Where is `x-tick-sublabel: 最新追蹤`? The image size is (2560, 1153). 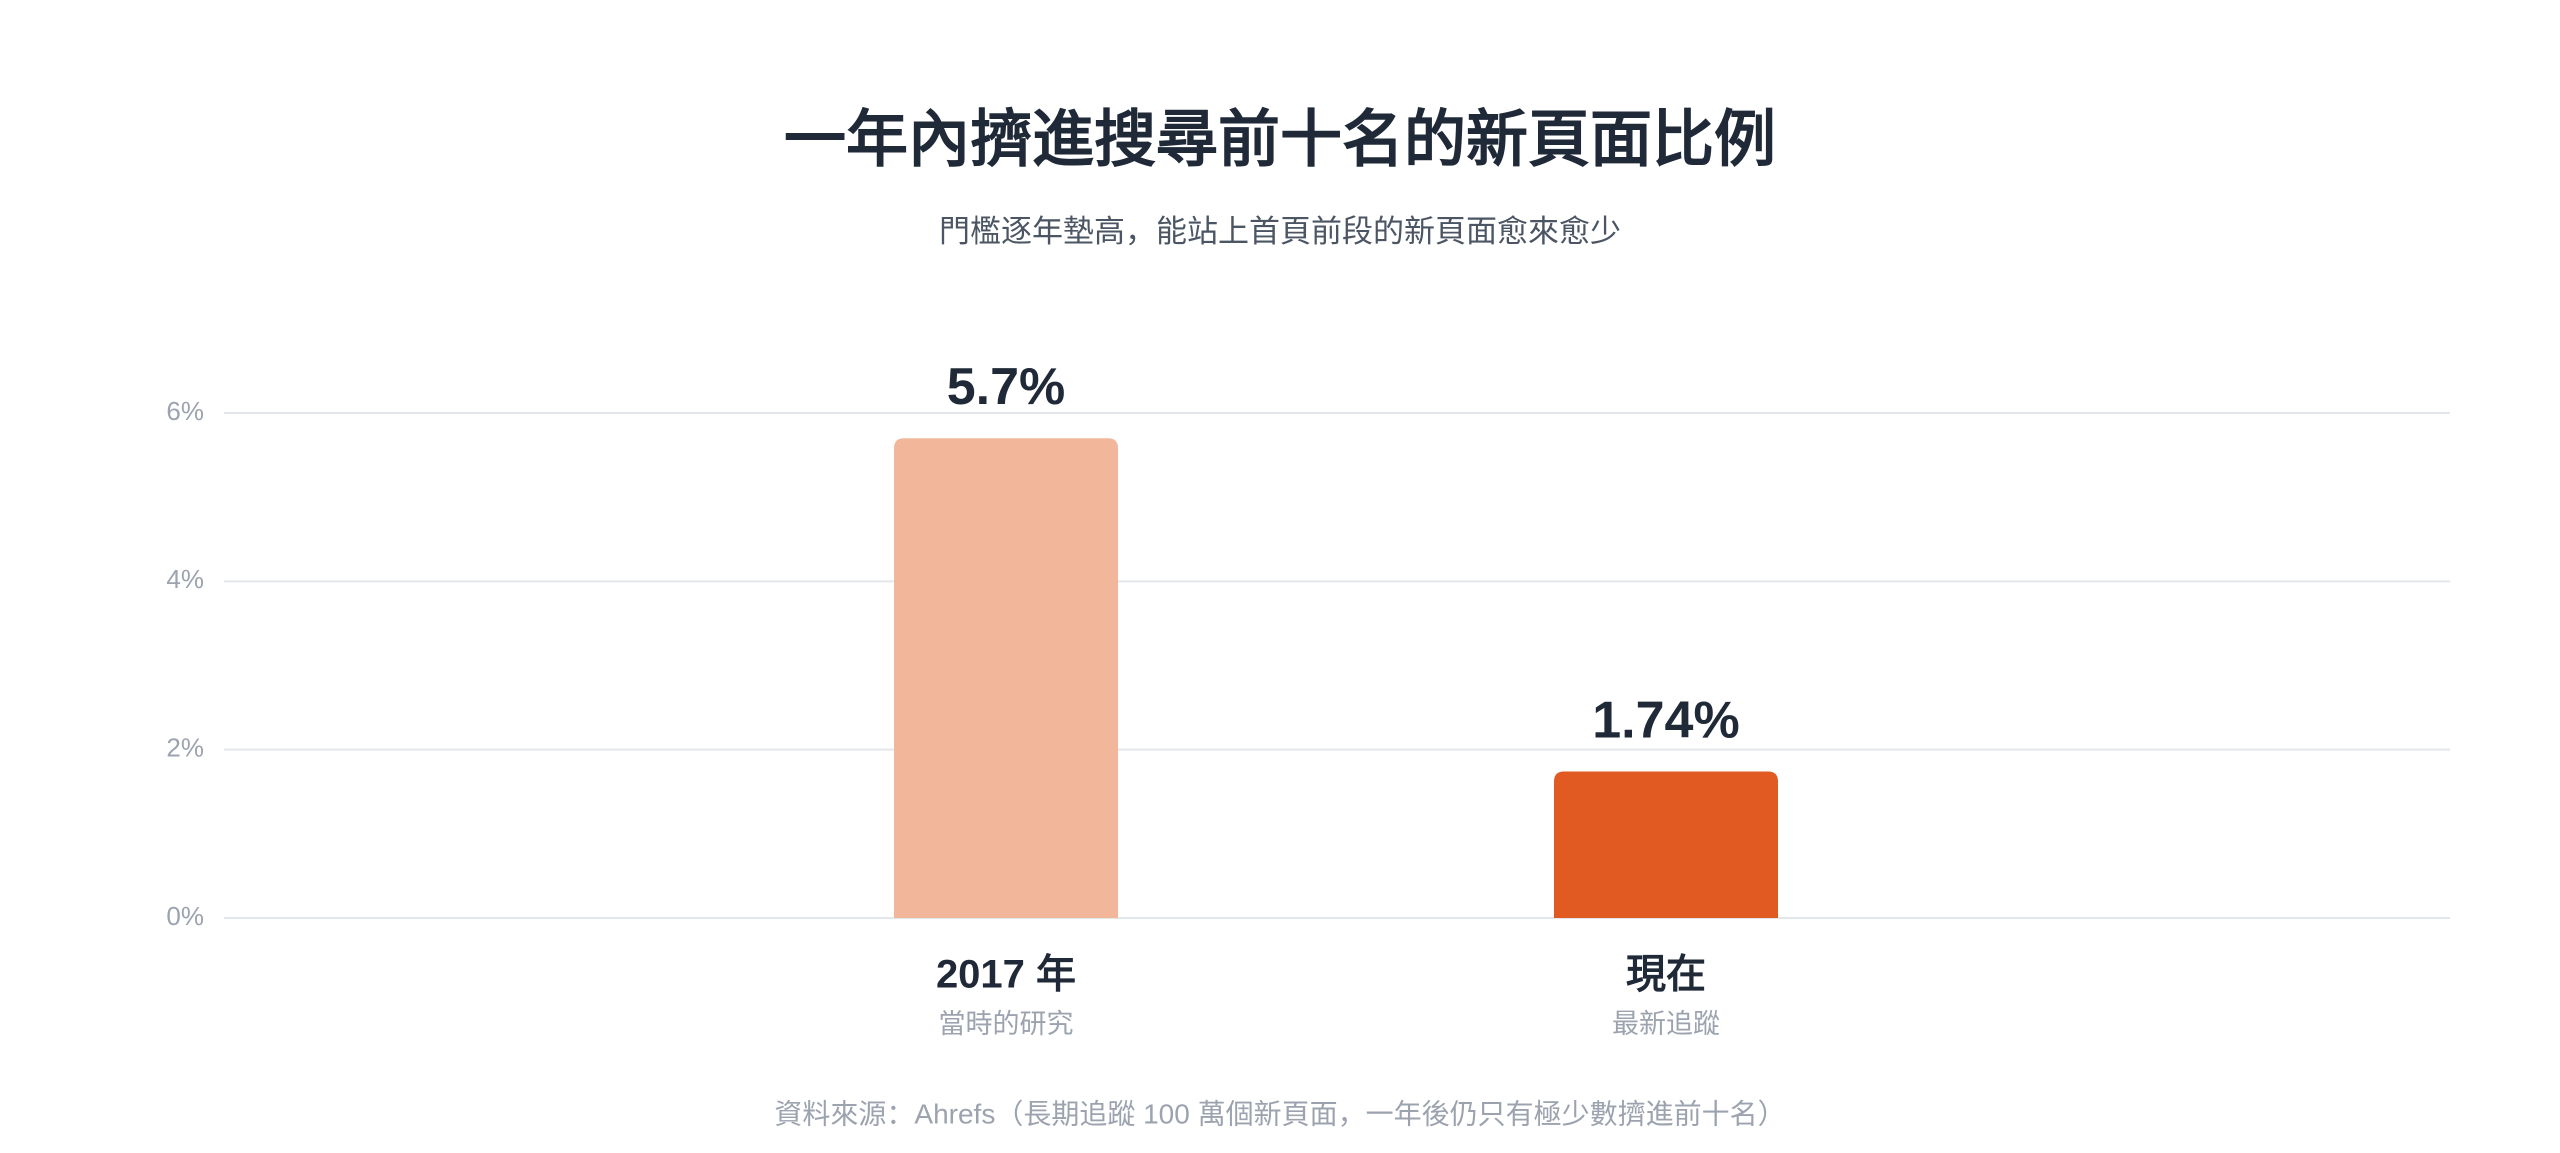
x-tick-sublabel: 最新追蹤 is located at coordinates (1666, 1024).